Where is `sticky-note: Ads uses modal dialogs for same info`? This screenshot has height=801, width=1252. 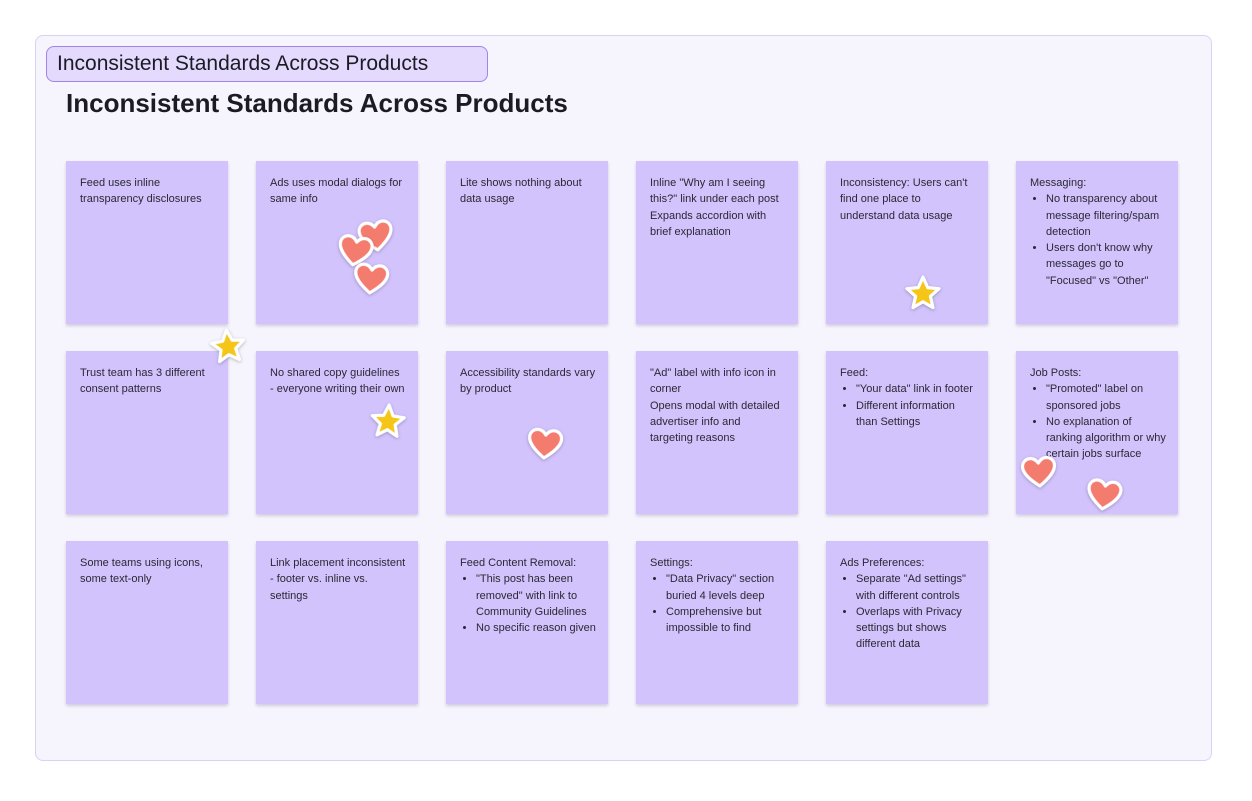
sticky-note: Ads uses modal dialogs for same info is located at coordinates (337, 242).